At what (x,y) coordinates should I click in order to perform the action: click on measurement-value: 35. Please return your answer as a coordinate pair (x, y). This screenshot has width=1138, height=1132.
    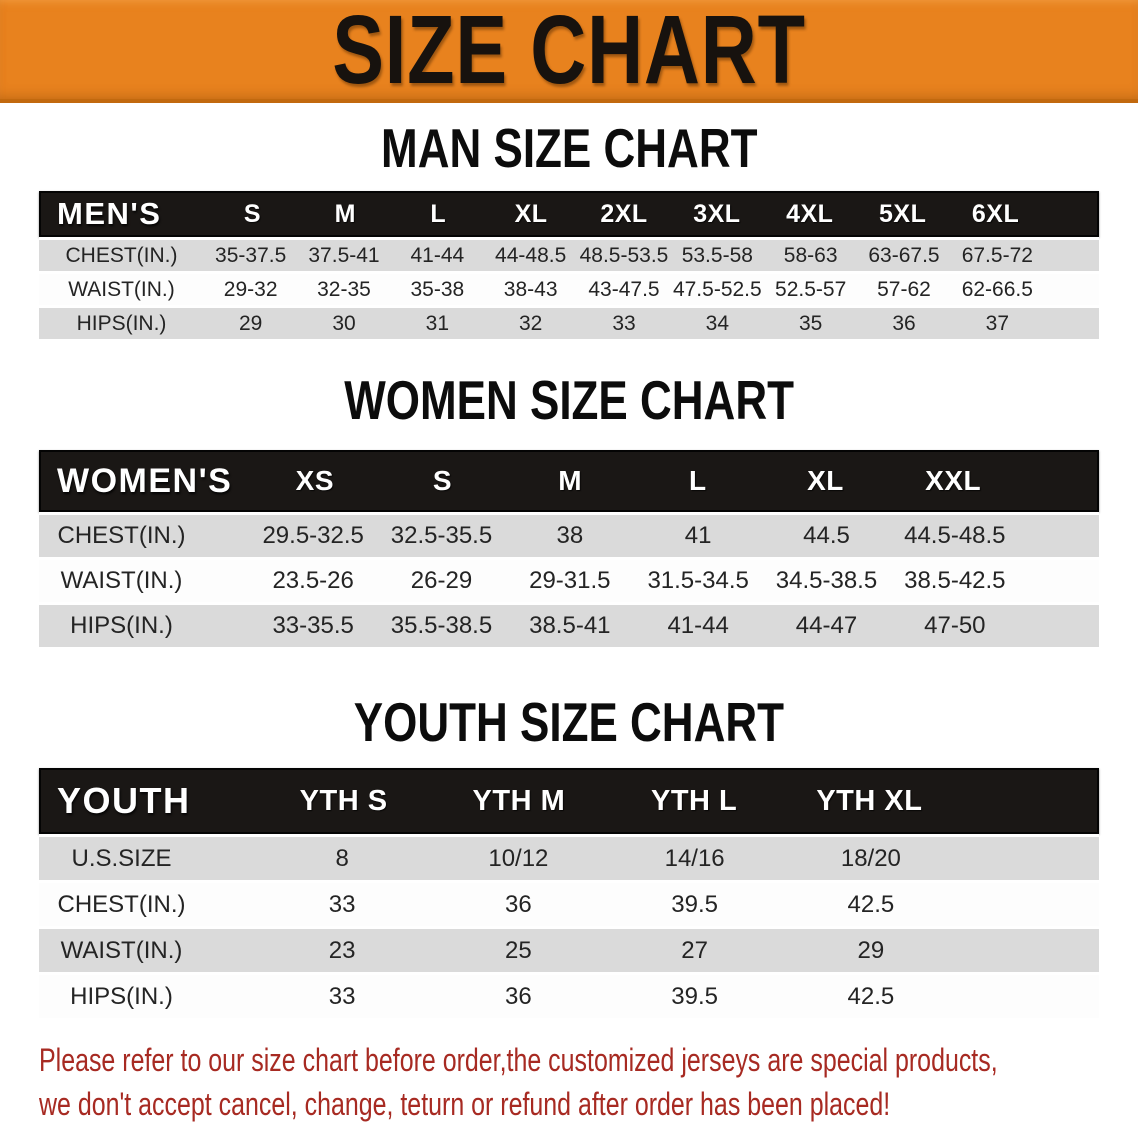
    Looking at the image, I should click on (810, 323).